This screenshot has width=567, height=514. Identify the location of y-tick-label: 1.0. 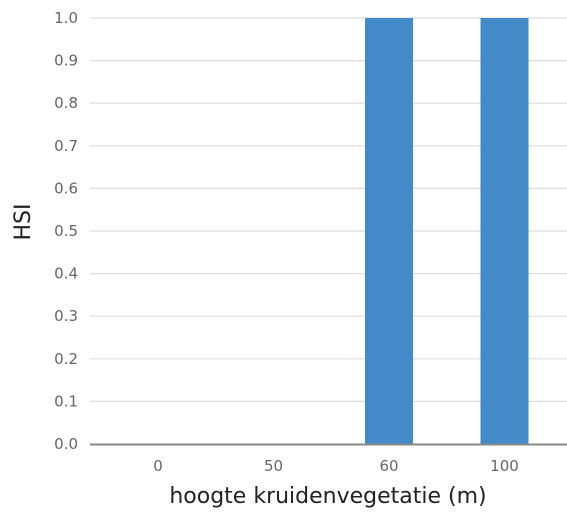
(66, 18).